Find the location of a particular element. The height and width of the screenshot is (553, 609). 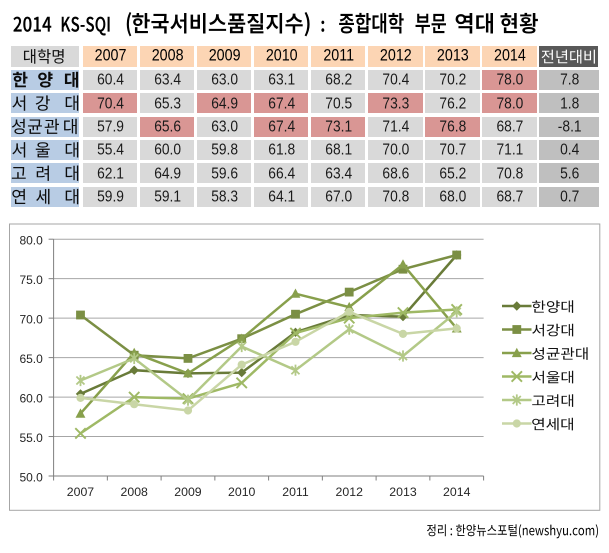

svg-text: 2013 is located at coordinates (403, 492).